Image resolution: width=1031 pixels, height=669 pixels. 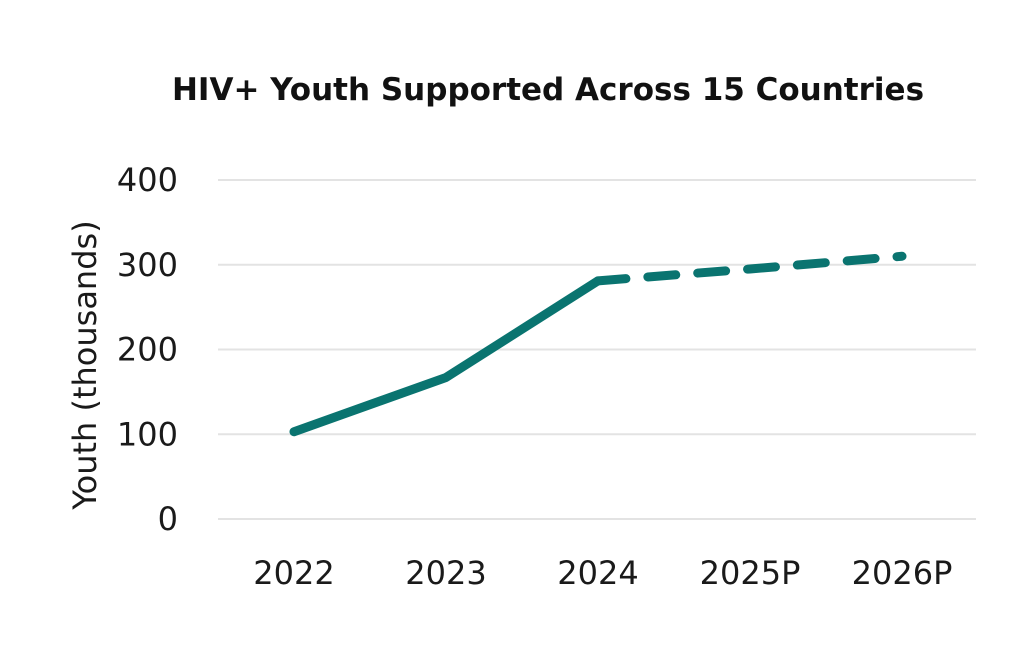 What do you see at coordinates (147, 265) in the screenshot?
I see `y-tick-label: 300` at bounding box center [147, 265].